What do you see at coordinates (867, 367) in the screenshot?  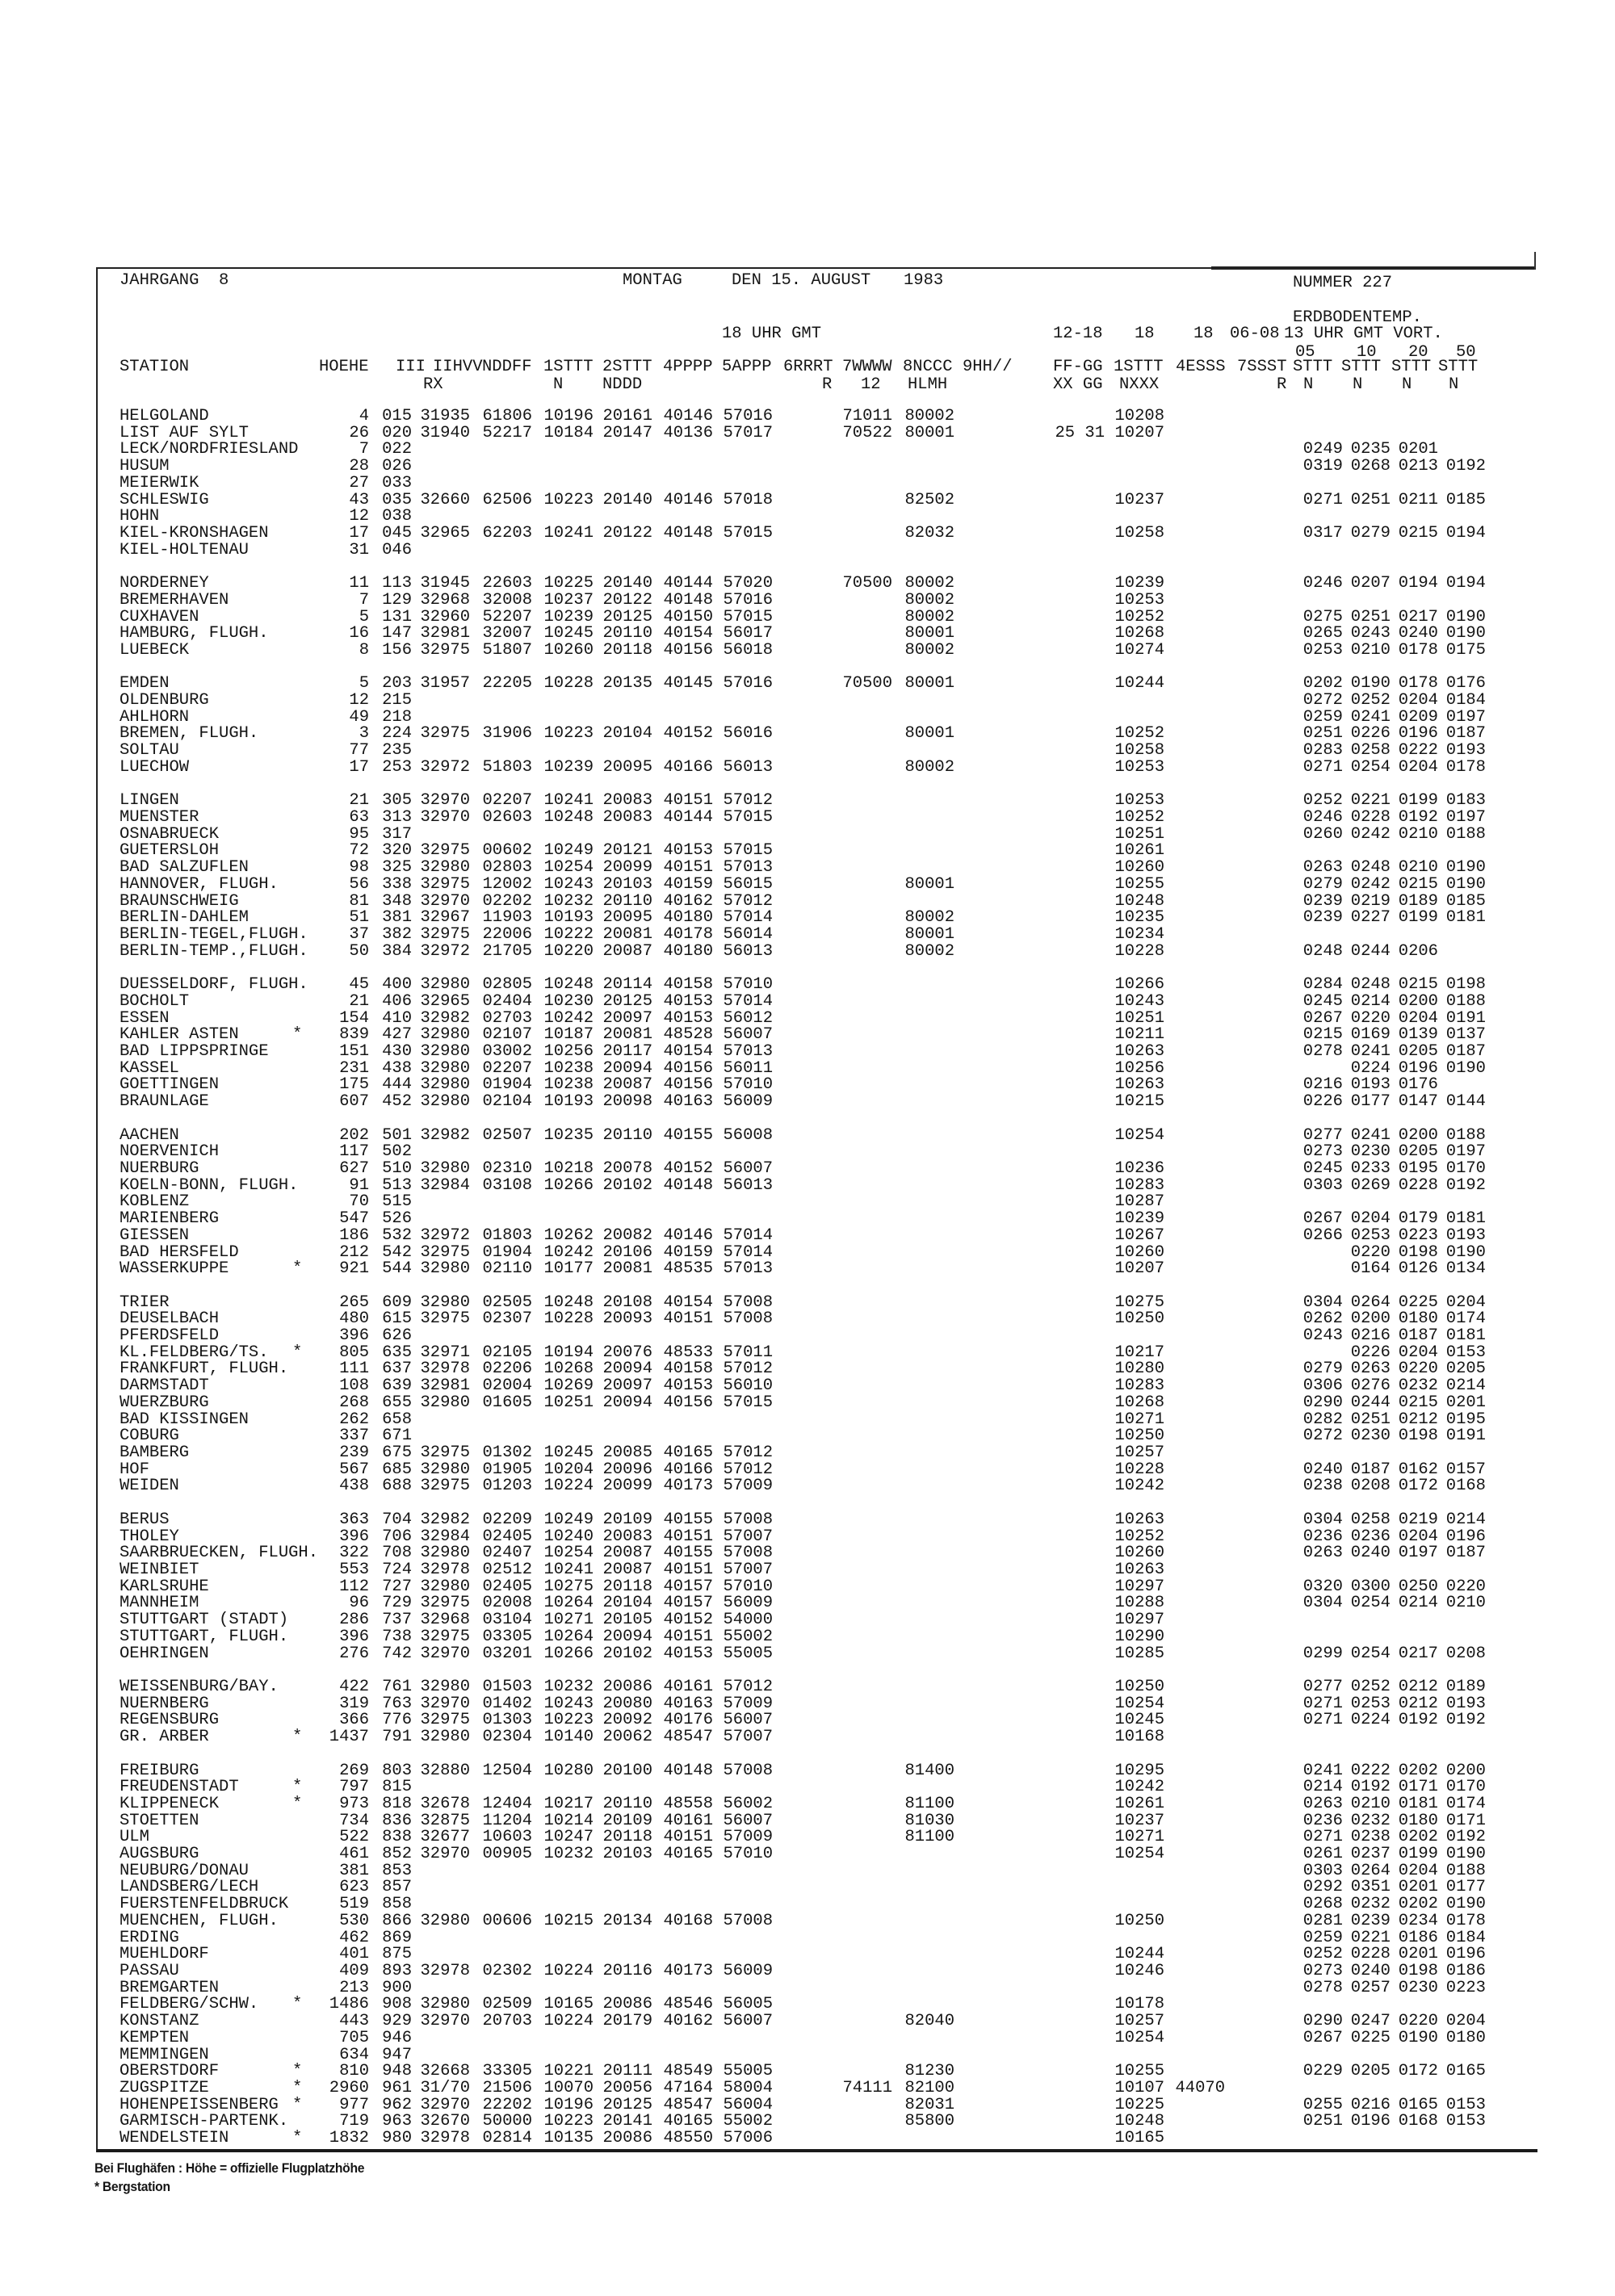 I see `column-header-7wwww: 7WWWW` at bounding box center [867, 367].